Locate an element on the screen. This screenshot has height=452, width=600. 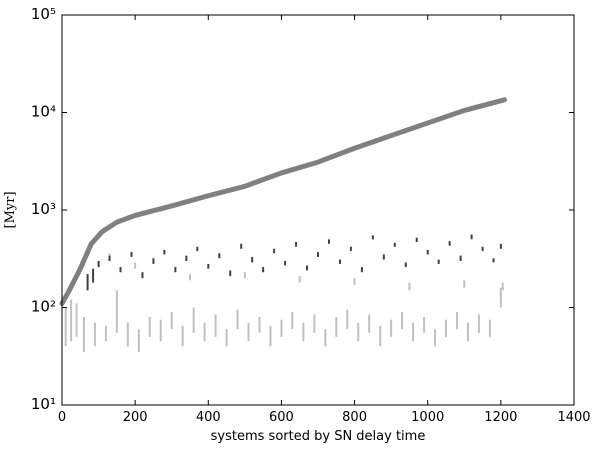
x-tick-label: 0 is located at coordinates (62, 417).